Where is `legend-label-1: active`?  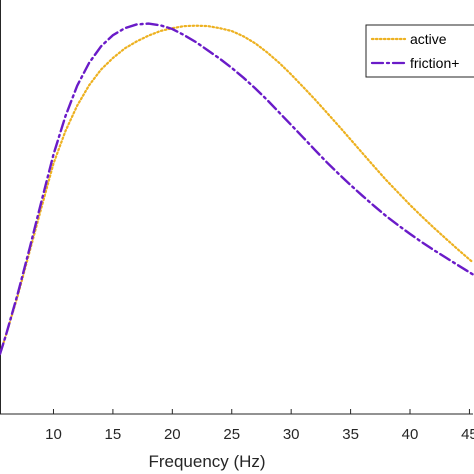
legend-label-1: active is located at coordinates (428, 39).